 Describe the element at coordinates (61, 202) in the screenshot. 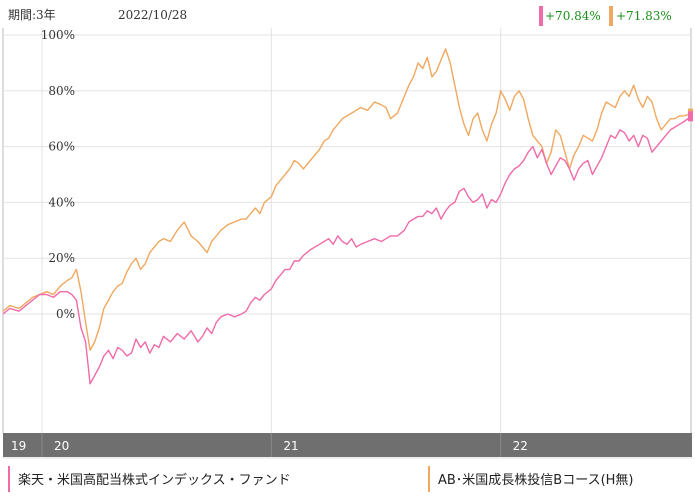

I see `y-tick-label: 40%` at that location.